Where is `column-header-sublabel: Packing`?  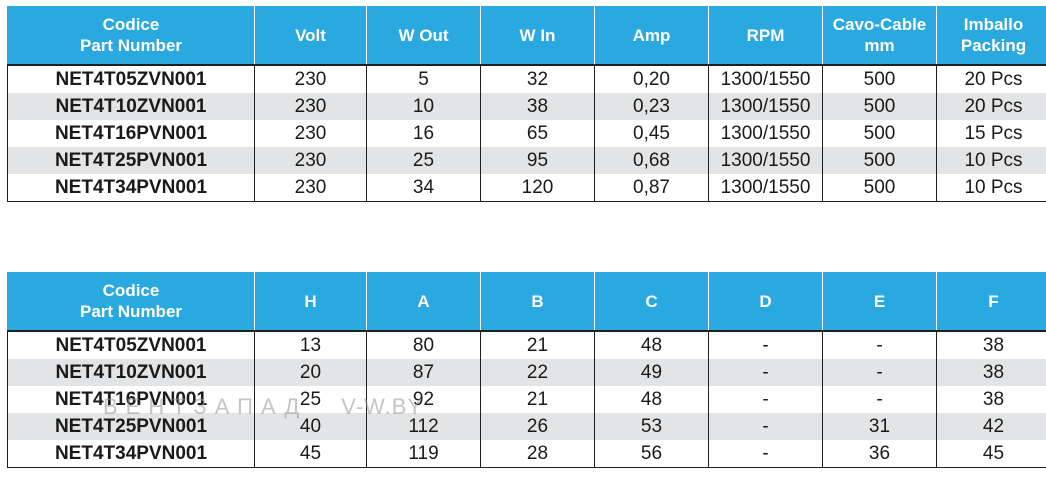 column-header-sublabel: Packing is located at coordinates (993, 45).